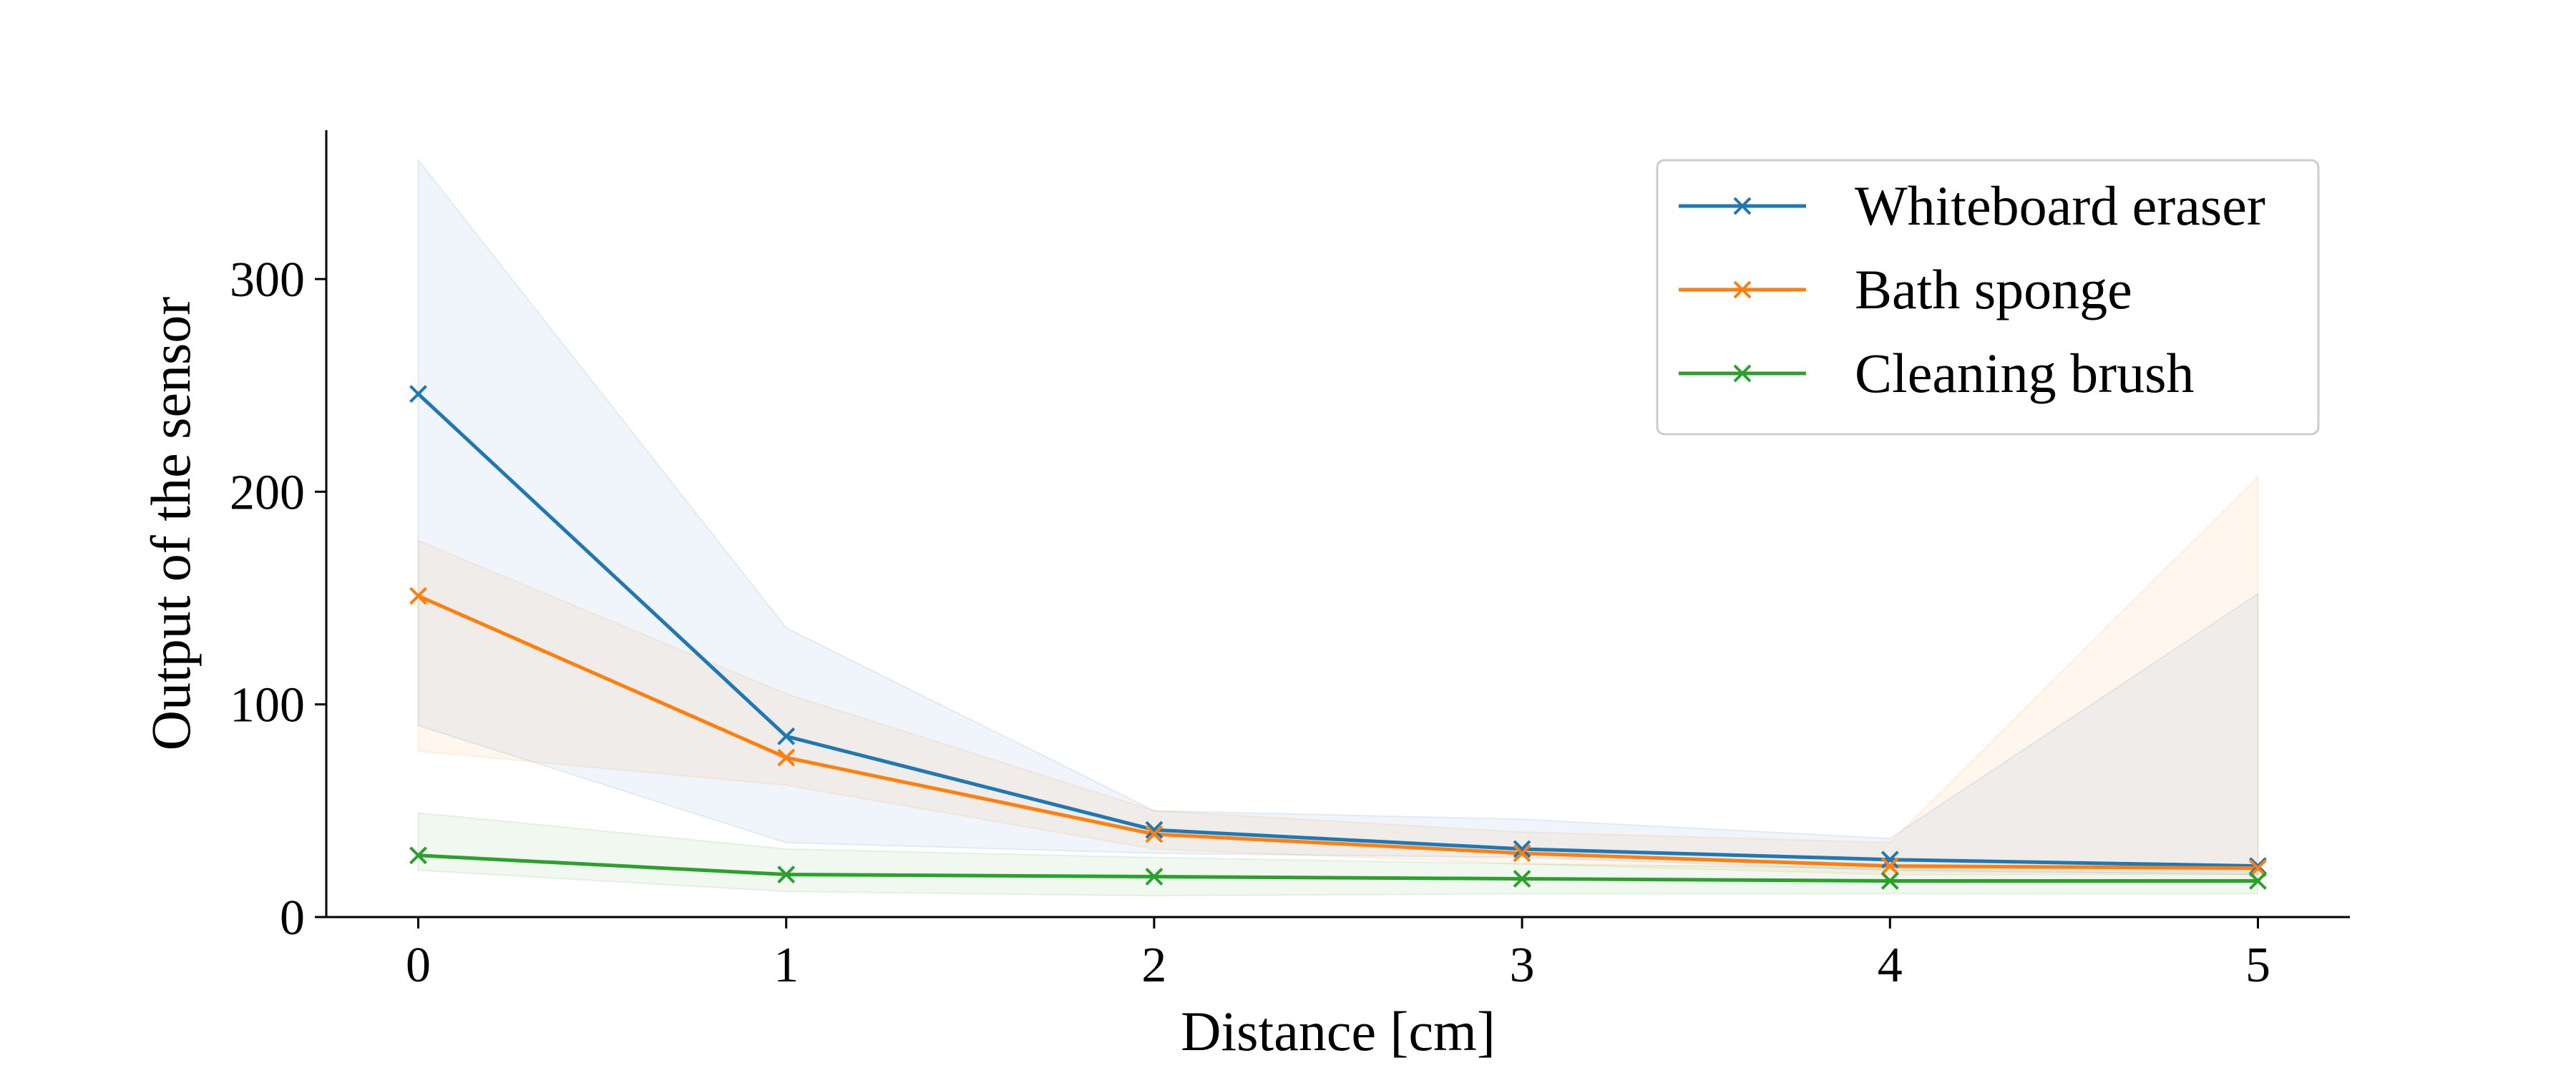 The width and height of the screenshot is (2576, 1073). Describe the element at coordinates (1338, 1031) in the screenshot. I see `x-axis-label: Distance [cm]` at that location.